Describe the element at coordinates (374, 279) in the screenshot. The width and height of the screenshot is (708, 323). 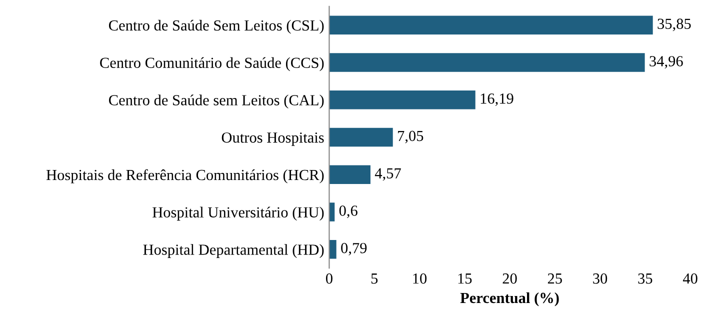
I see `x-tick-label: 5` at that location.